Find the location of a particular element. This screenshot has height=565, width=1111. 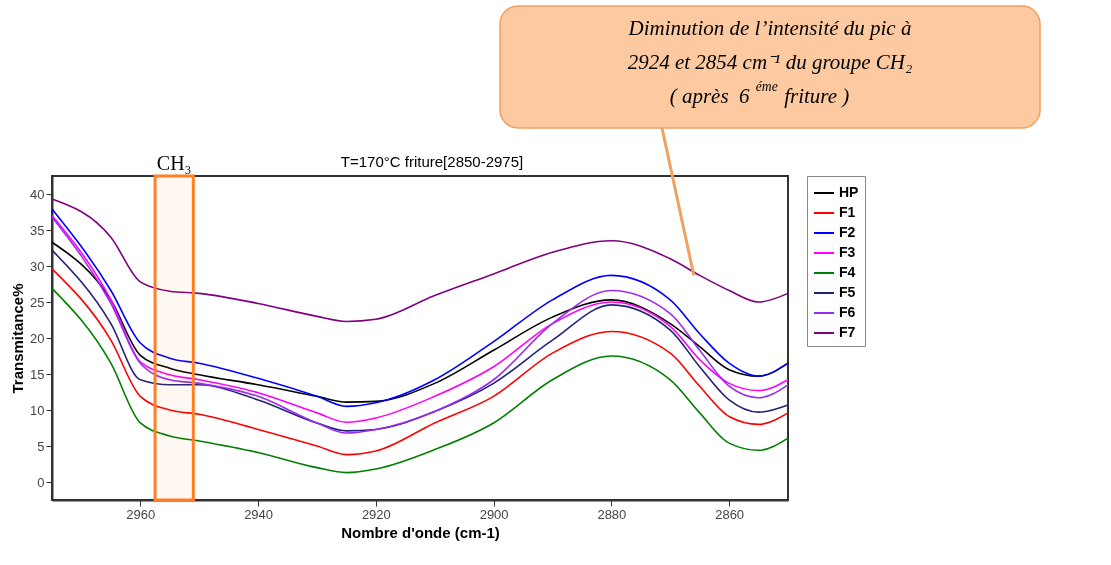

y-tick-label: 40 is located at coordinates (37, 194).